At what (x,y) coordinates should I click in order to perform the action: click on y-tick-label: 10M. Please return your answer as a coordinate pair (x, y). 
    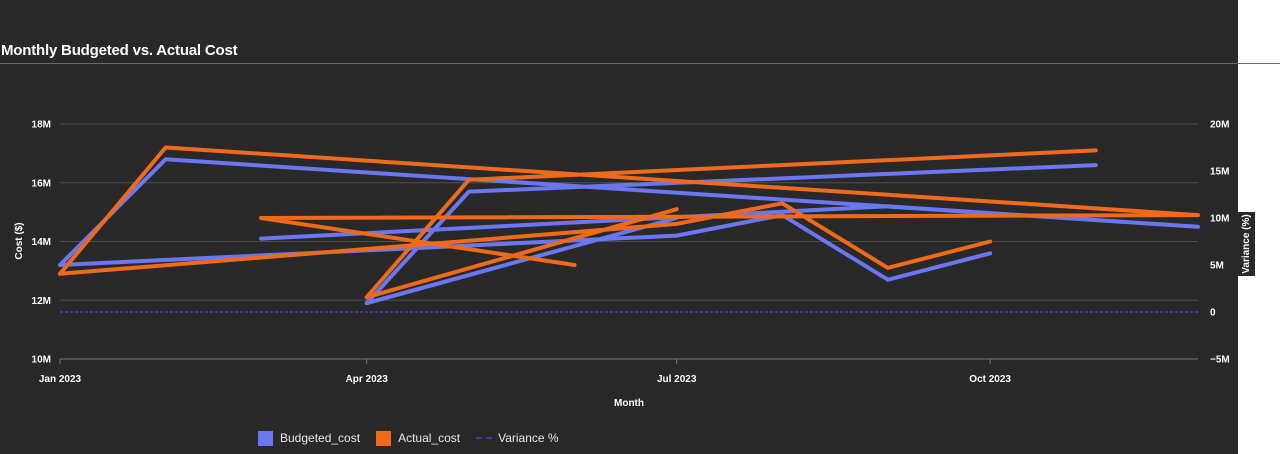
    Looking at the image, I should click on (41, 360).